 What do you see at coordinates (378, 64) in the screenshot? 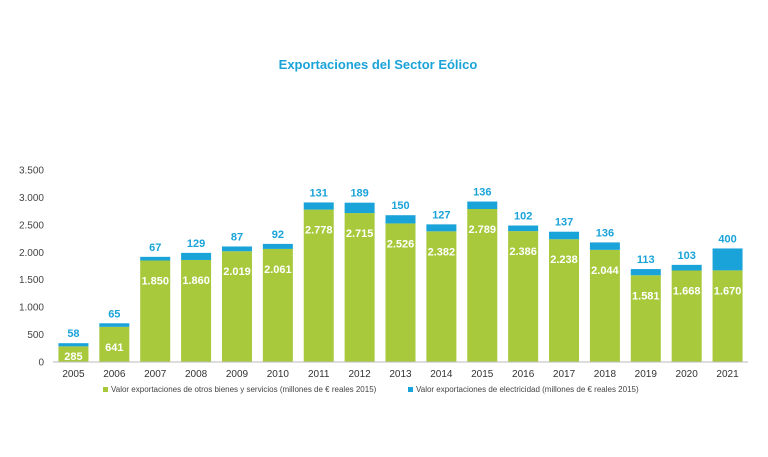
I see `chart-title: Exportaciones del Sector Eólico` at bounding box center [378, 64].